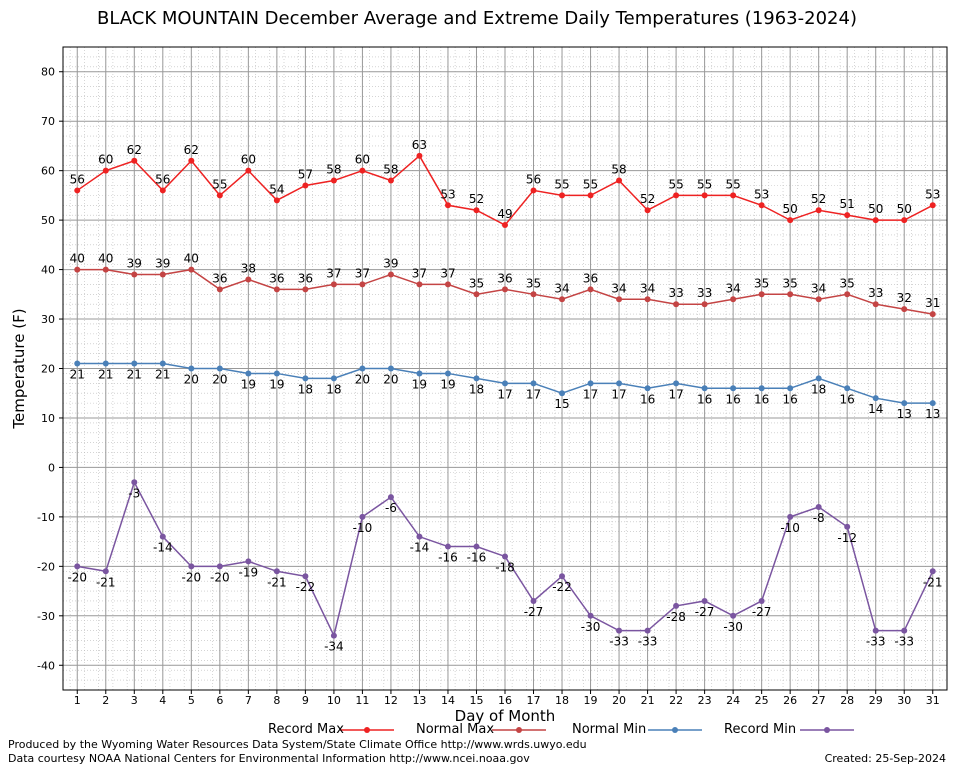 The height and width of the screenshot is (768, 954). What do you see at coordinates (762, 700) in the screenshot?
I see `x-tick-label: 25` at bounding box center [762, 700].